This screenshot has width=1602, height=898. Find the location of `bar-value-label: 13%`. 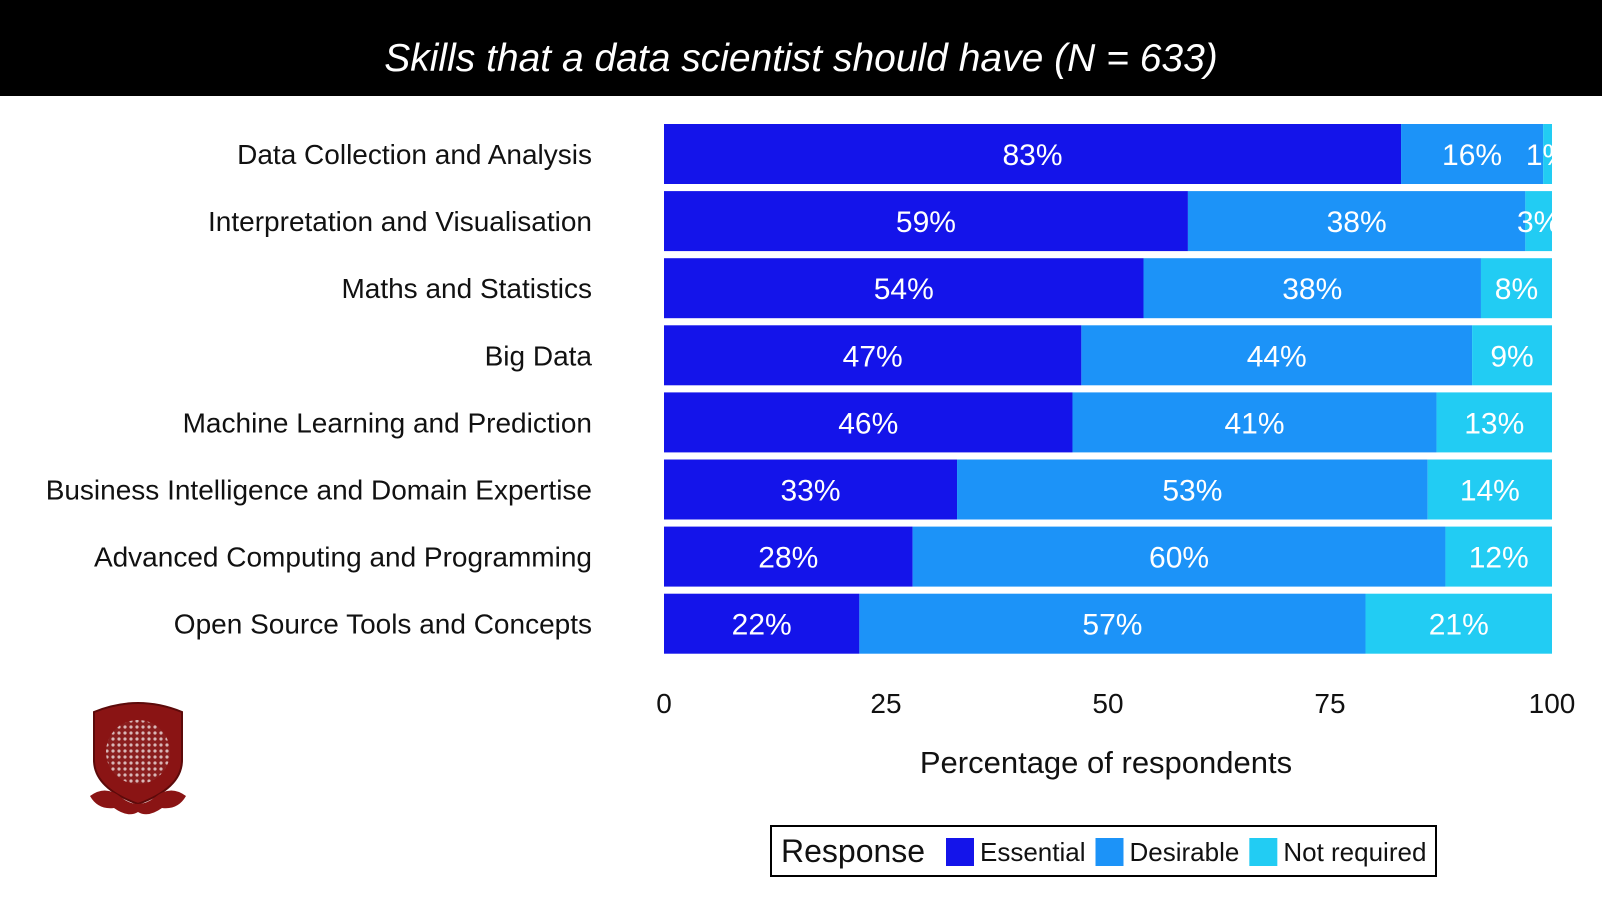

bar-value-label: 13% is located at coordinates (1494, 423).